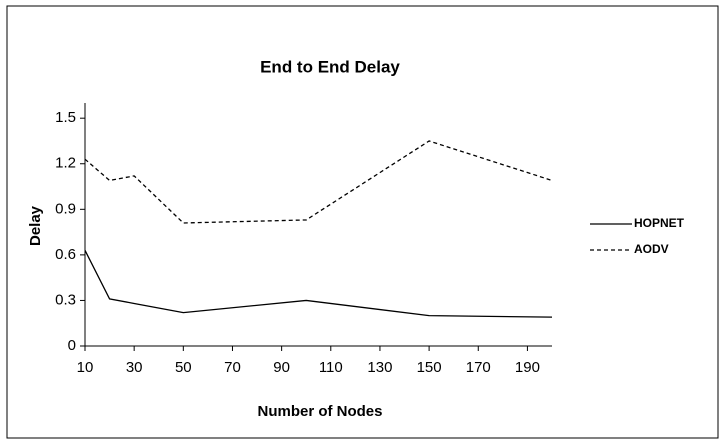 The width and height of the screenshot is (723, 444). Describe the element at coordinates (85, 367) in the screenshot. I see `x-tick-label: 10` at that location.